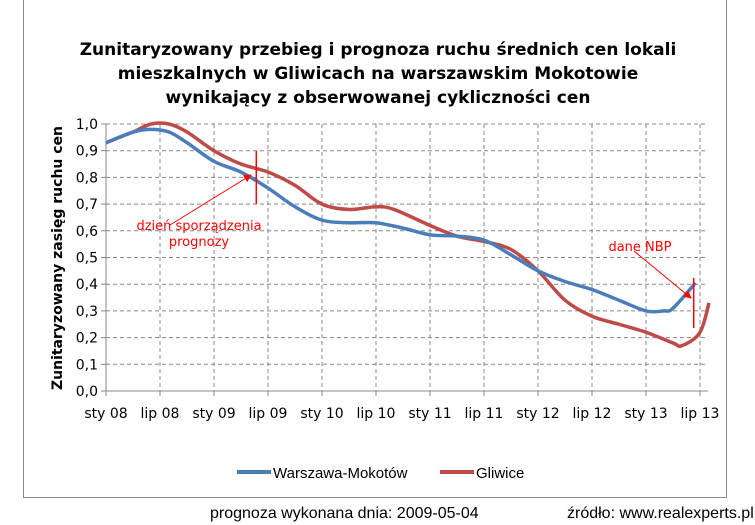  Describe the element at coordinates (344, 513) in the screenshot. I see `forecast-date-note: prognoza wykonana dnia: 2009-05-04` at that location.